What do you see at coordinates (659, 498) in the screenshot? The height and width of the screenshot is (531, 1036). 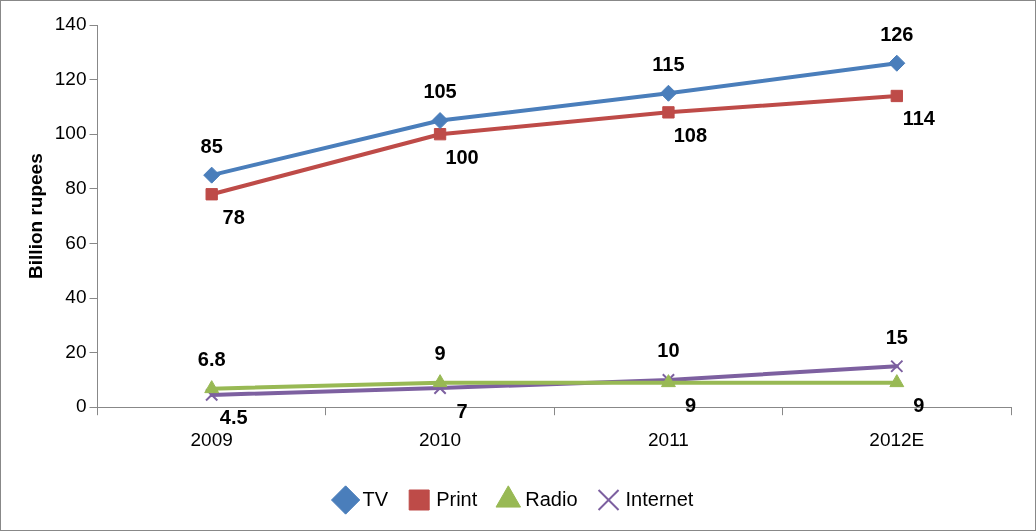 I see `legend-label: Internet` at bounding box center [659, 498].